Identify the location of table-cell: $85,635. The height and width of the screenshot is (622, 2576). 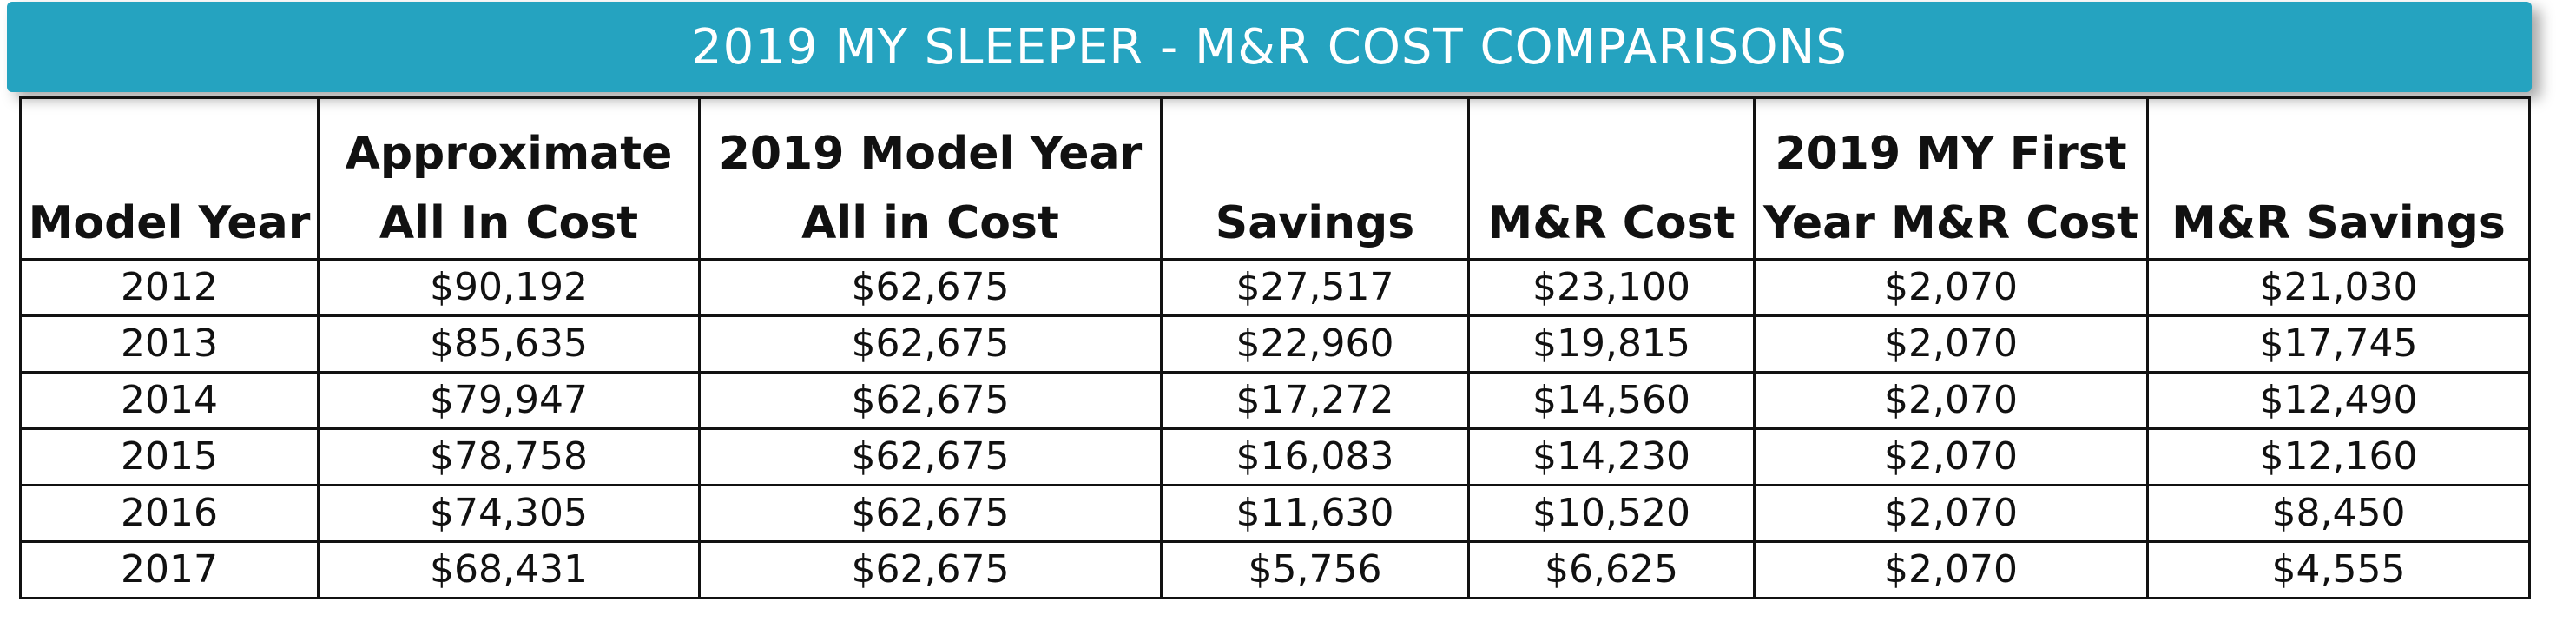
(509, 344).